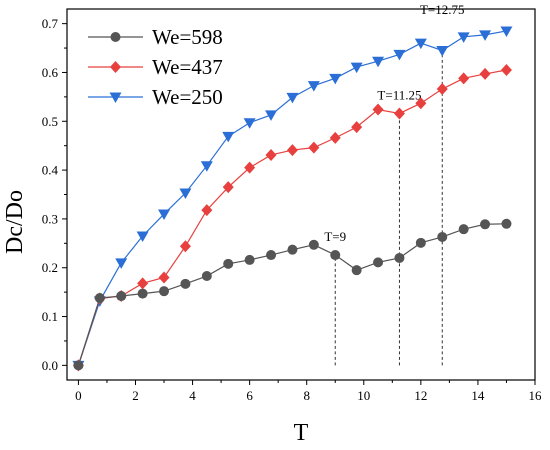  What do you see at coordinates (50, 218) in the screenshot?
I see `y-tick-label: 0.3` at bounding box center [50, 218].